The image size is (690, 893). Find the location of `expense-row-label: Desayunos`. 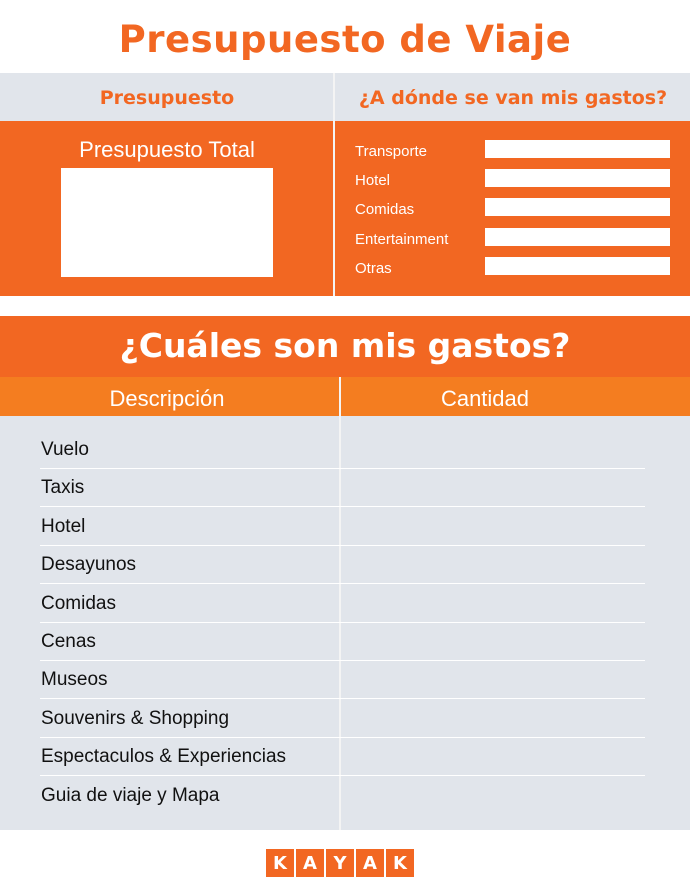

expense-row-label: Desayunos is located at coordinates (89, 565).